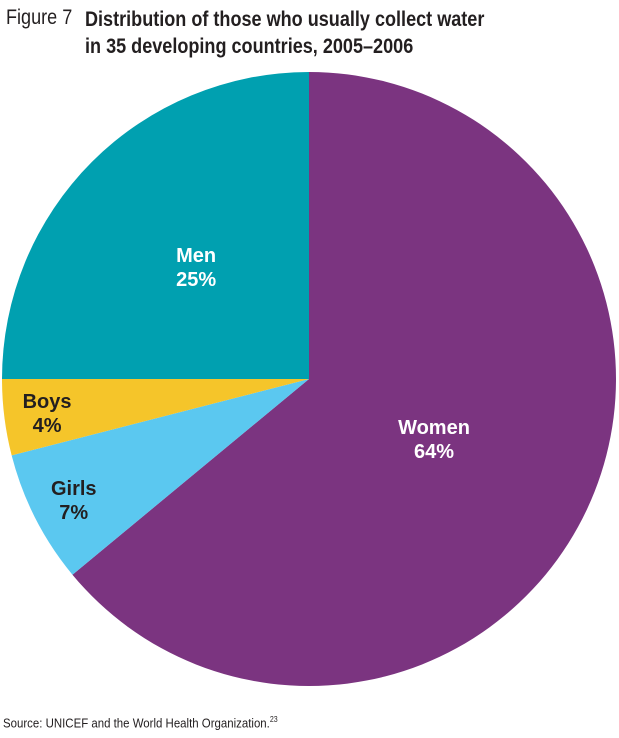  What do you see at coordinates (155, 417) in the screenshot?
I see `pie-slice-boys` at bounding box center [155, 417].